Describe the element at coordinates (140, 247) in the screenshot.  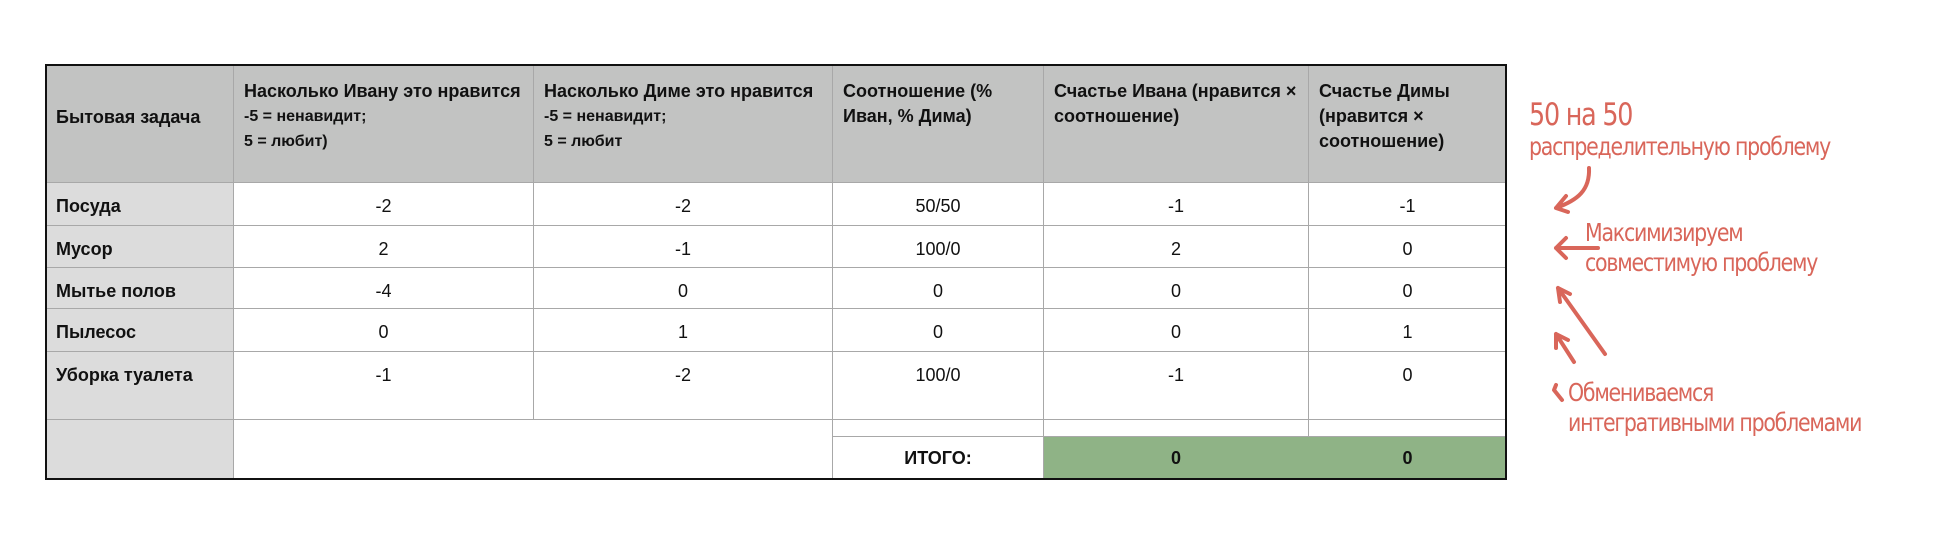
I see `row-label: Мусор` at that location.